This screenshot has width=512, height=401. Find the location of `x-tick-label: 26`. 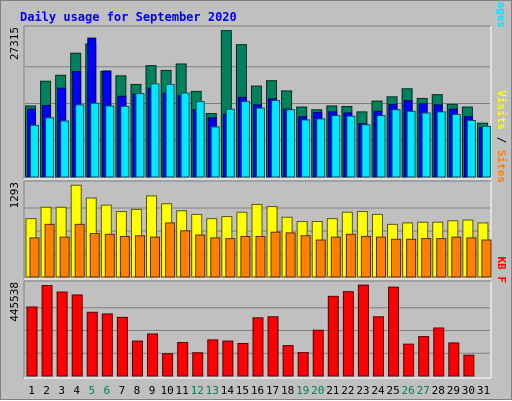

x-tick-label: 26 is located at coordinates (408, 390).